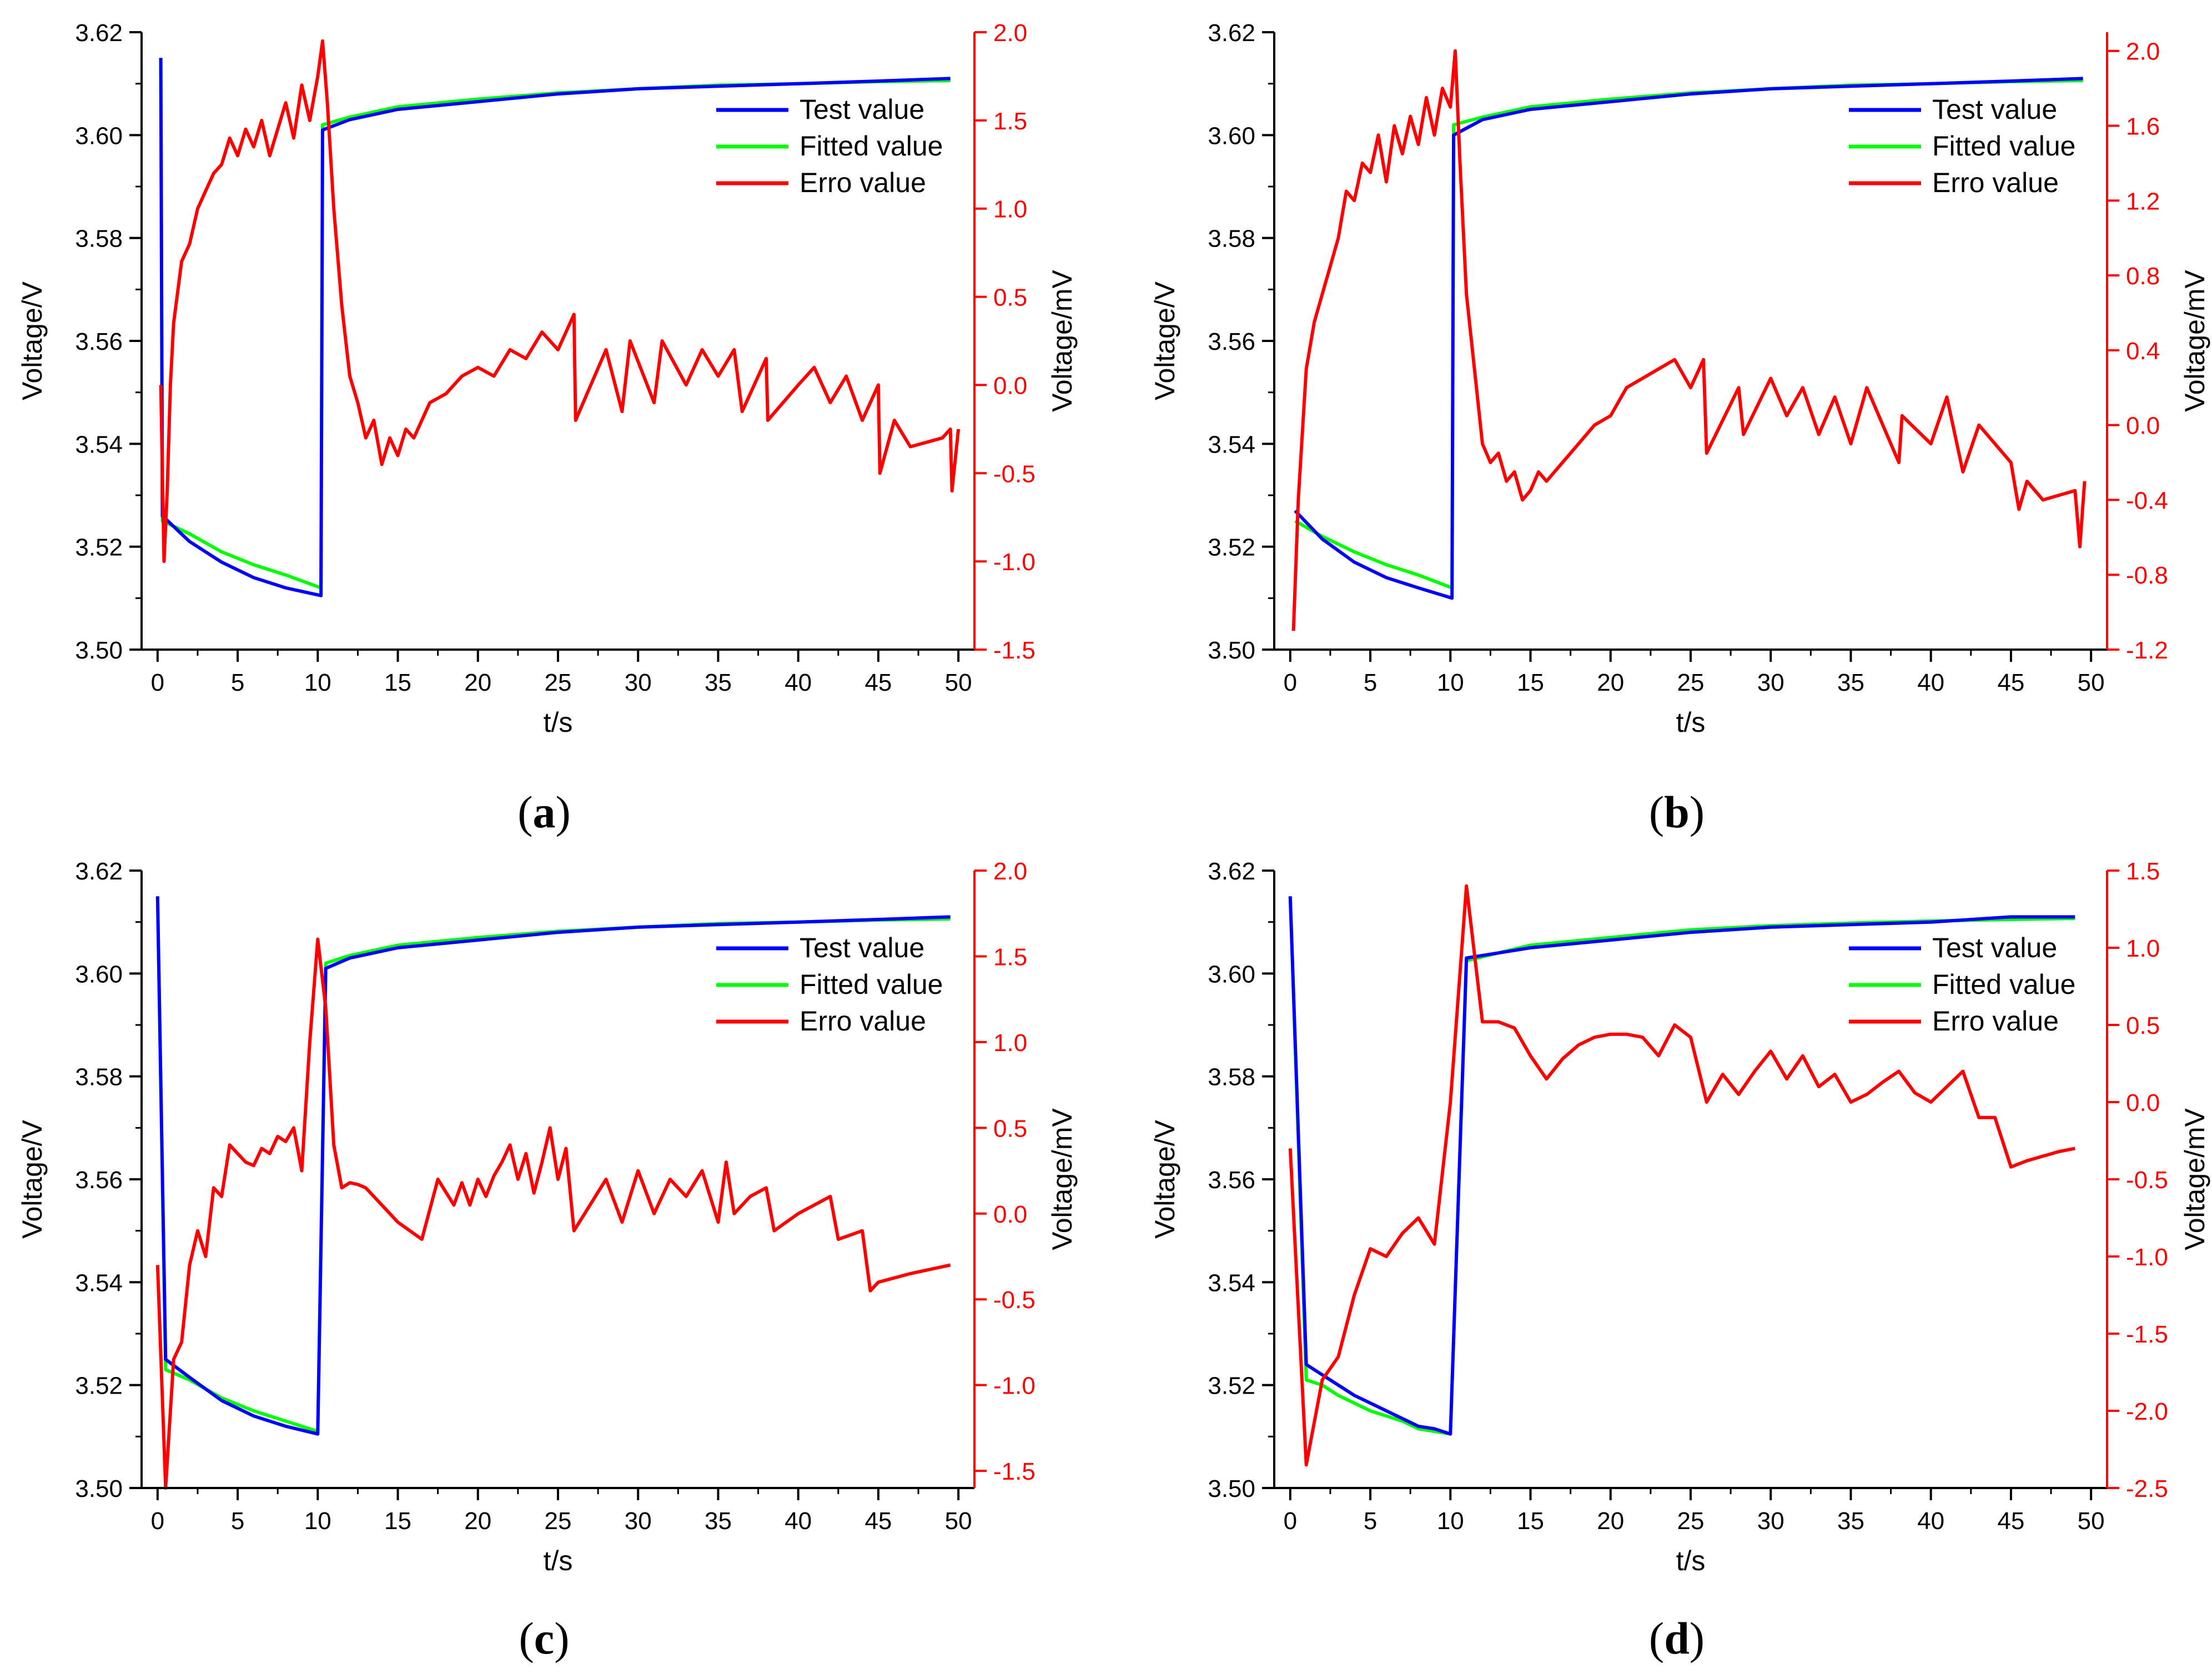 The width and height of the screenshot is (2212, 1679). I want to click on y-right-tick-label: -1.0, so click(1014, 562).